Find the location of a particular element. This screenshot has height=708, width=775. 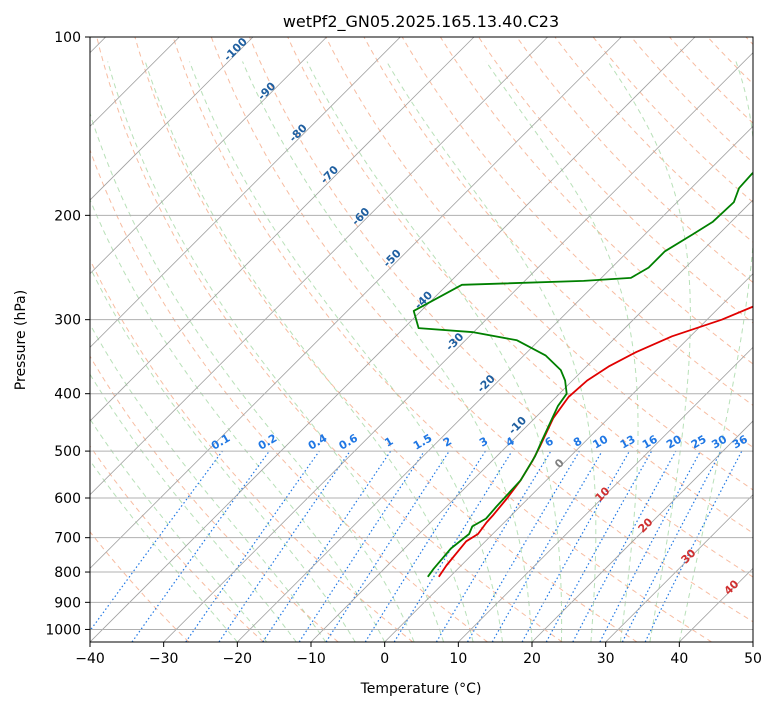

x-tick-label: 40 is located at coordinates (679, 659).